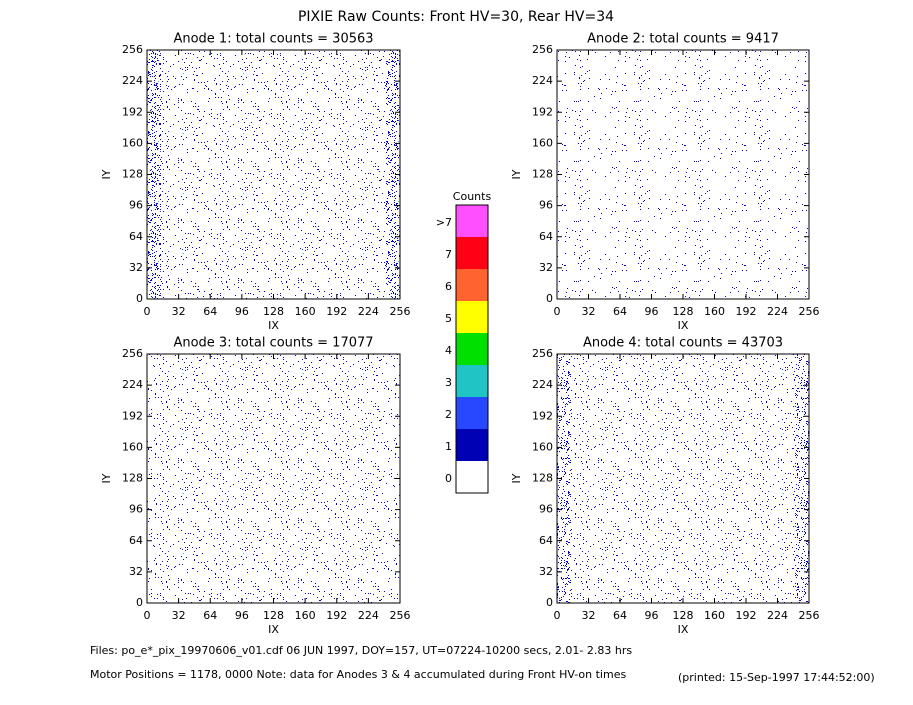 Image resolution: width=913 pixels, height=705 pixels. I want to click on colorbar-frame, so click(472, 349).